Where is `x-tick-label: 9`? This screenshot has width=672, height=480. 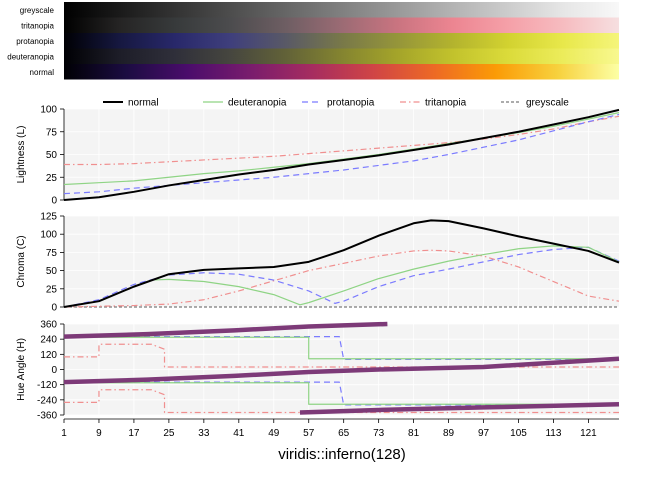
x-tick-label: 9 is located at coordinates (99, 433).